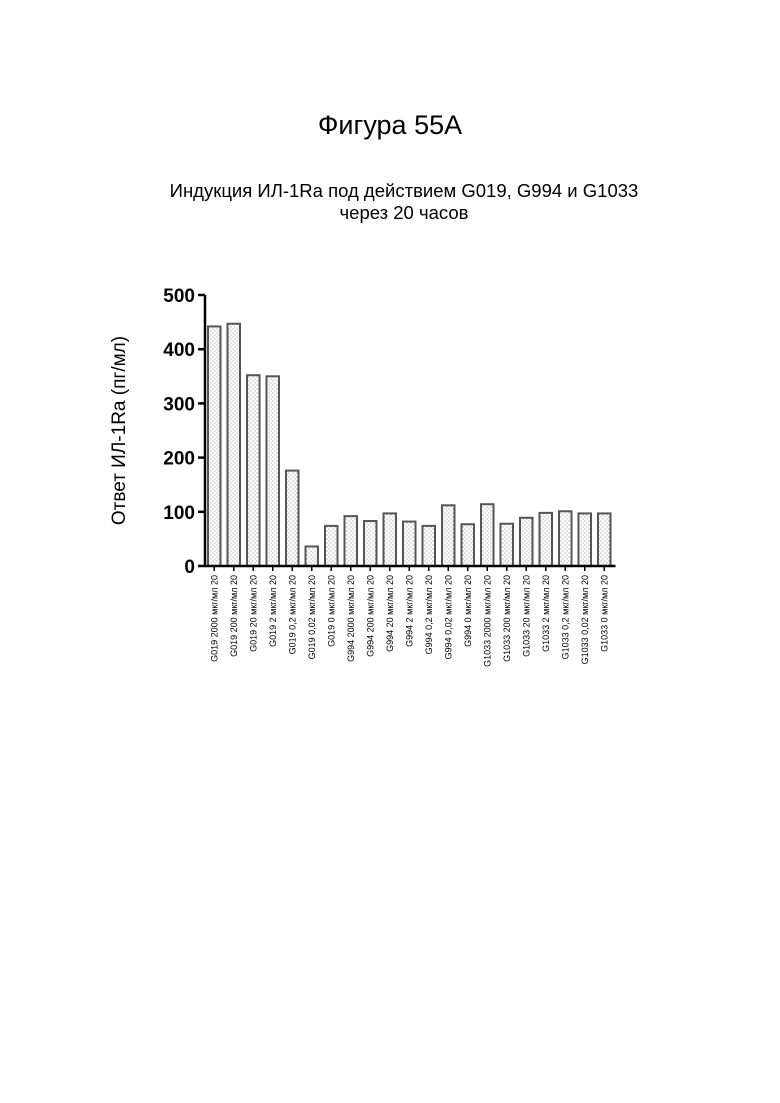  Describe the element at coordinates (184, 432) in the screenshot. I see `y-ticks-group: 0 100 200 300 400 500` at that location.